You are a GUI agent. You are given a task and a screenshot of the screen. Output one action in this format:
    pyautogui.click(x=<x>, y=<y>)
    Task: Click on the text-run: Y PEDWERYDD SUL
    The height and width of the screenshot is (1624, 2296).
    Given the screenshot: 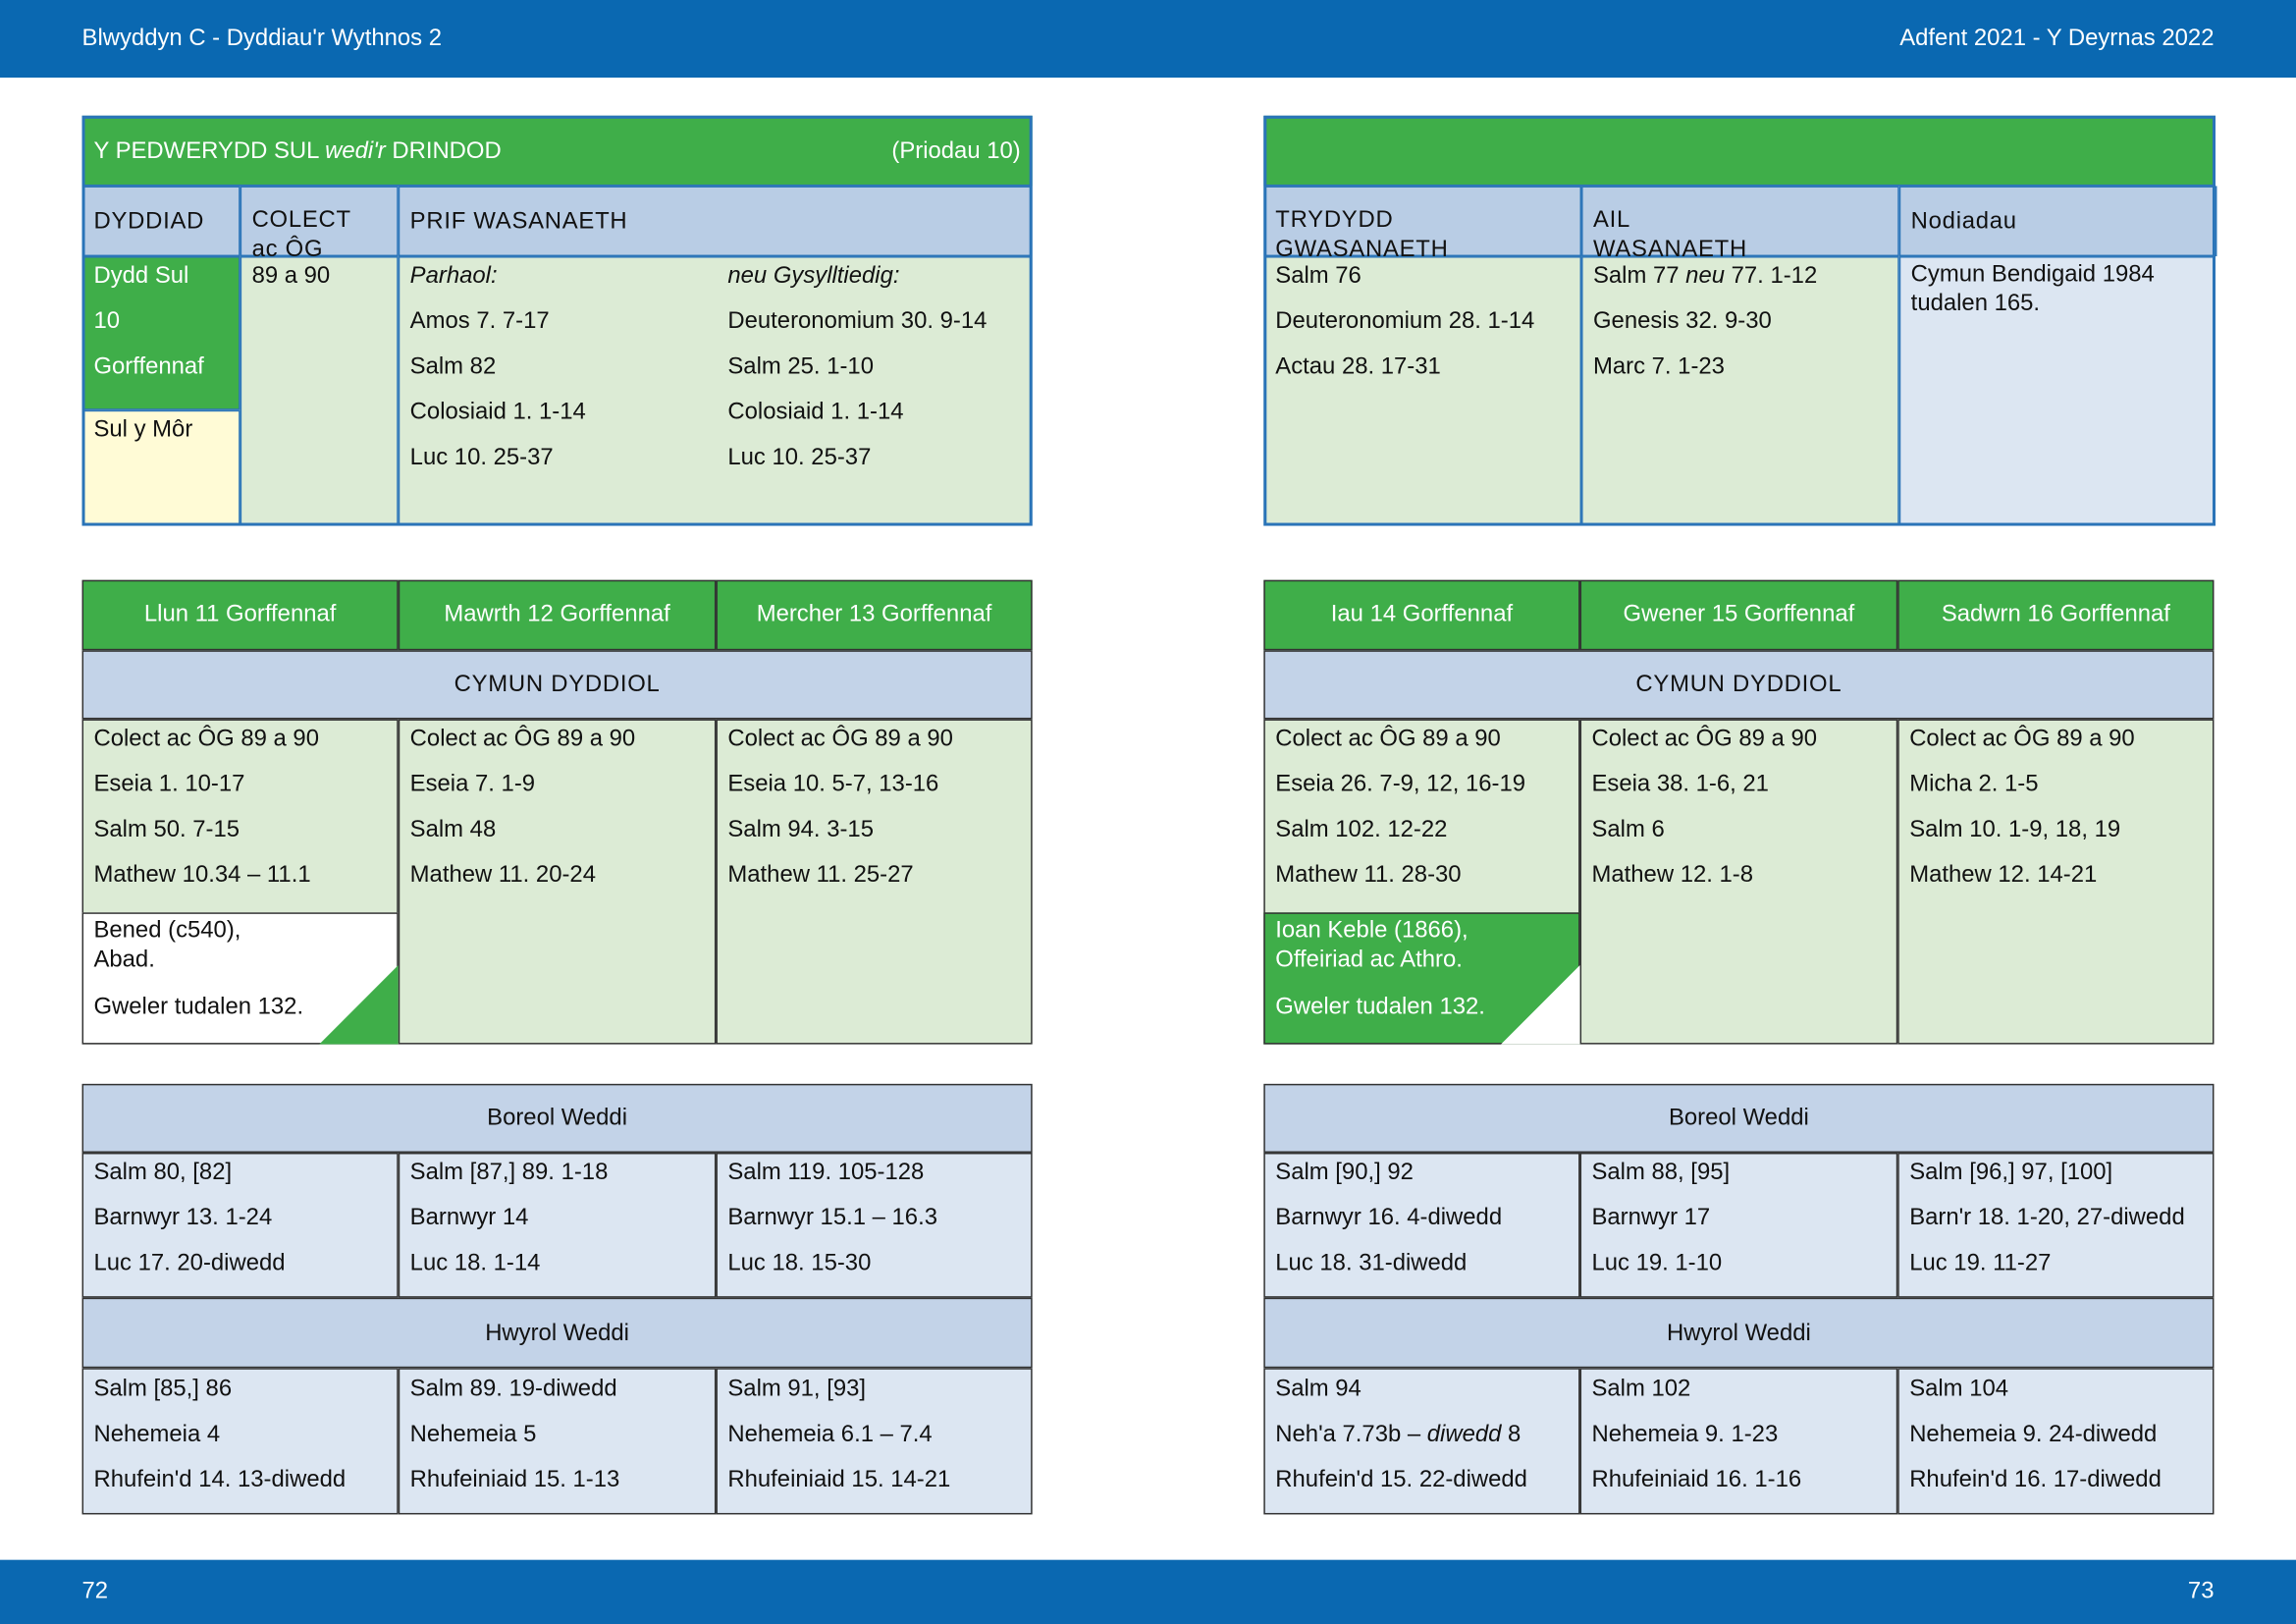 What is the action you would take?
    pyautogui.click(x=210, y=151)
    